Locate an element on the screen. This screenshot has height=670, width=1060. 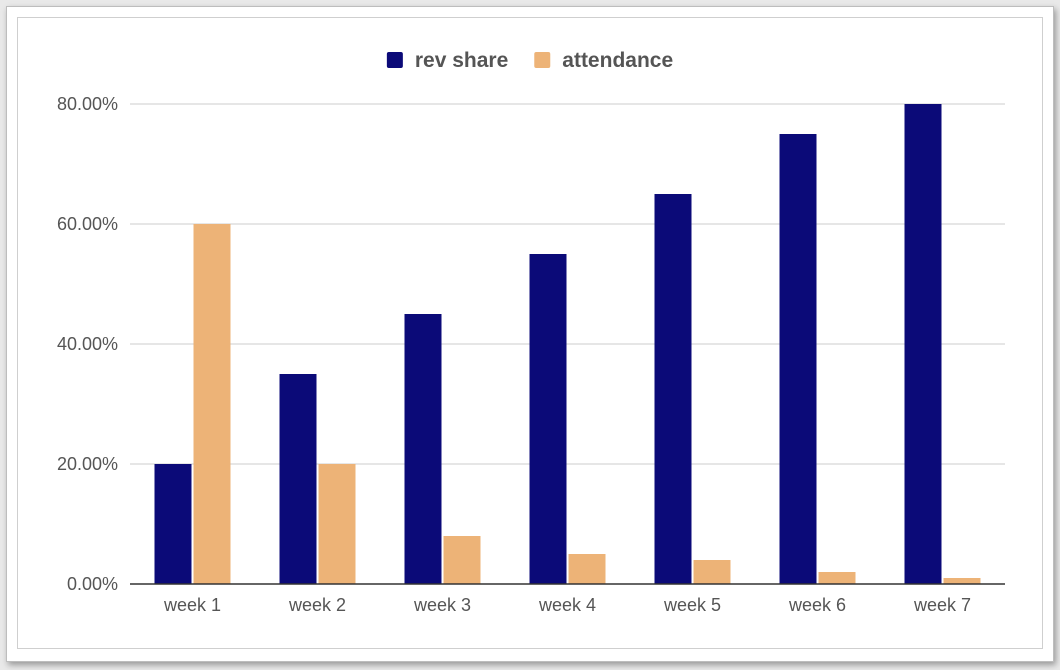
x-tick-label: week 3 is located at coordinates (442, 605).